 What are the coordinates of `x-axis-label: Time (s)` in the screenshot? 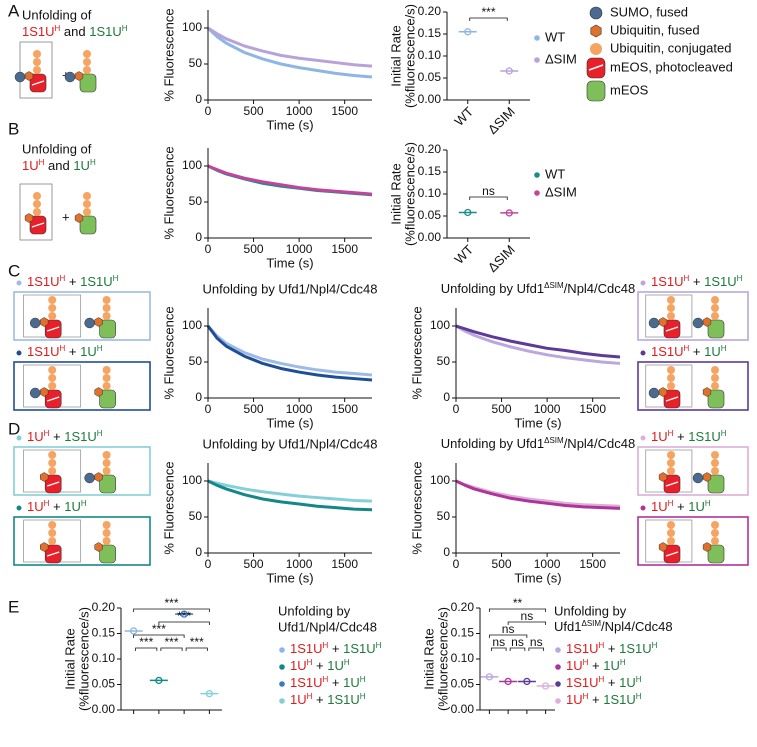 It's located at (289, 262).